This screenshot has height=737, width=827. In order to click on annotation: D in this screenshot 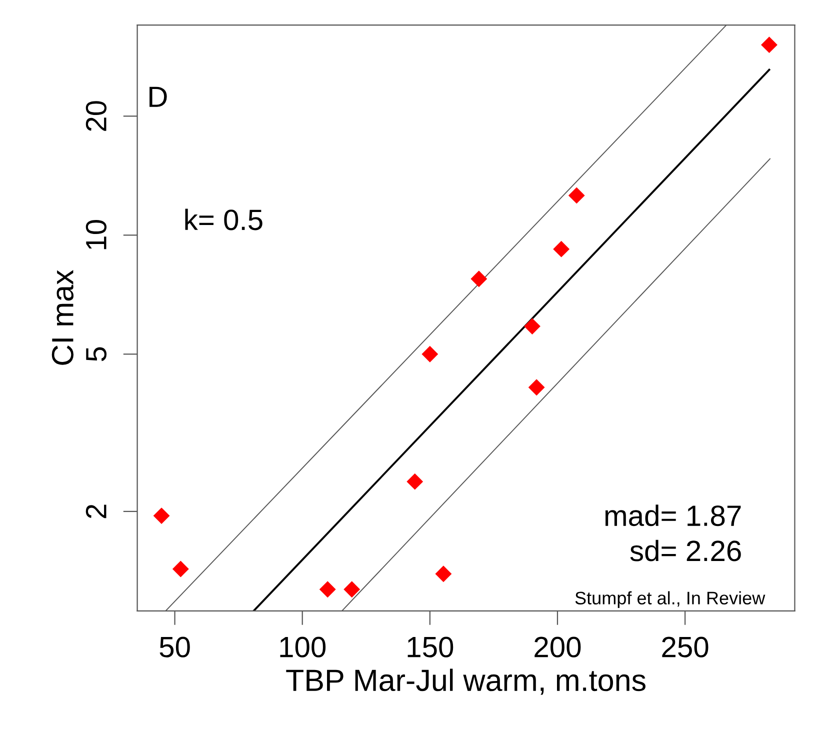, I will do `click(158, 96)`.